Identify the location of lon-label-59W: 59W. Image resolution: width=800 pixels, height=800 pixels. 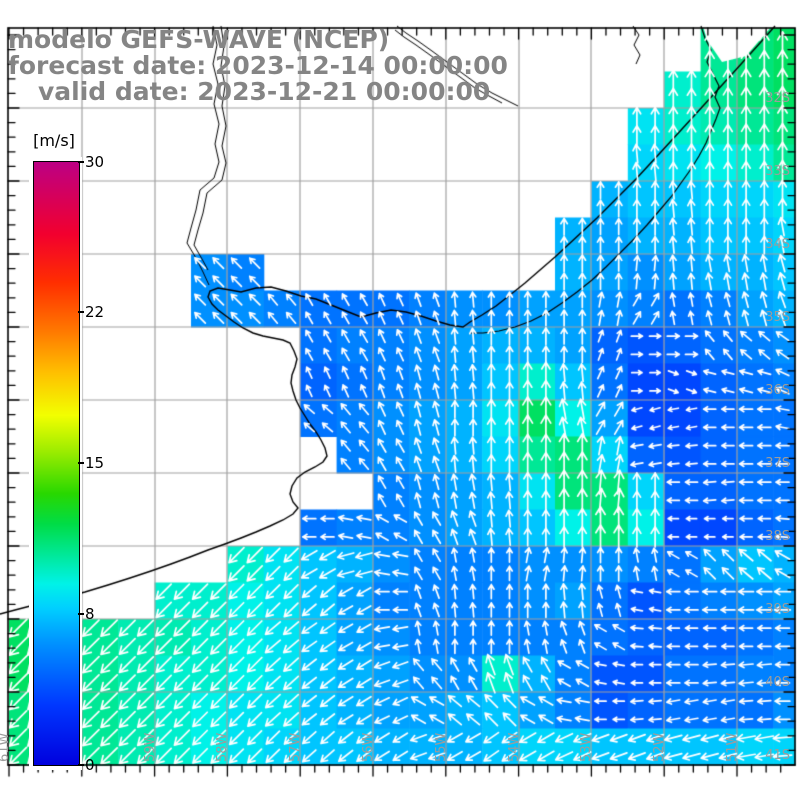
(150, 747).